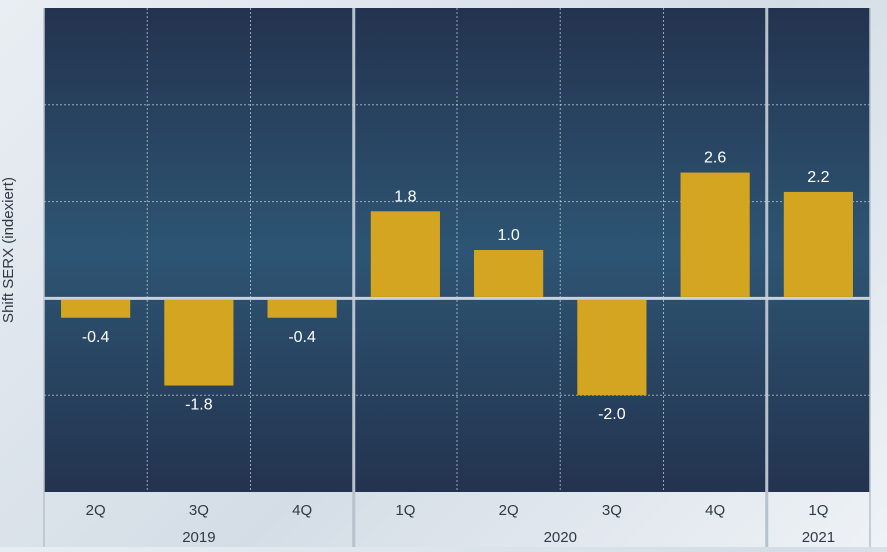 This screenshot has width=887, height=552. What do you see at coordinates (198, 537) in the screenshot?
I see `year-label: 2019` at bounding box center [198, 537].